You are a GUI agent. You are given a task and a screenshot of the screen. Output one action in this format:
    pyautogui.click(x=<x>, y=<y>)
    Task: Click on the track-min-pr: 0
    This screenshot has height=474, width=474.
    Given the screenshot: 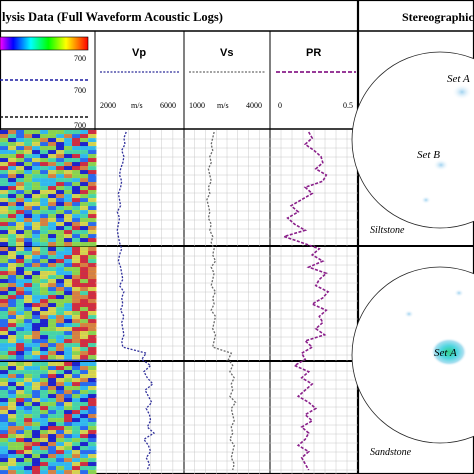 What is the action you would take?
    pyautogui.click(x=280, y=105)
    